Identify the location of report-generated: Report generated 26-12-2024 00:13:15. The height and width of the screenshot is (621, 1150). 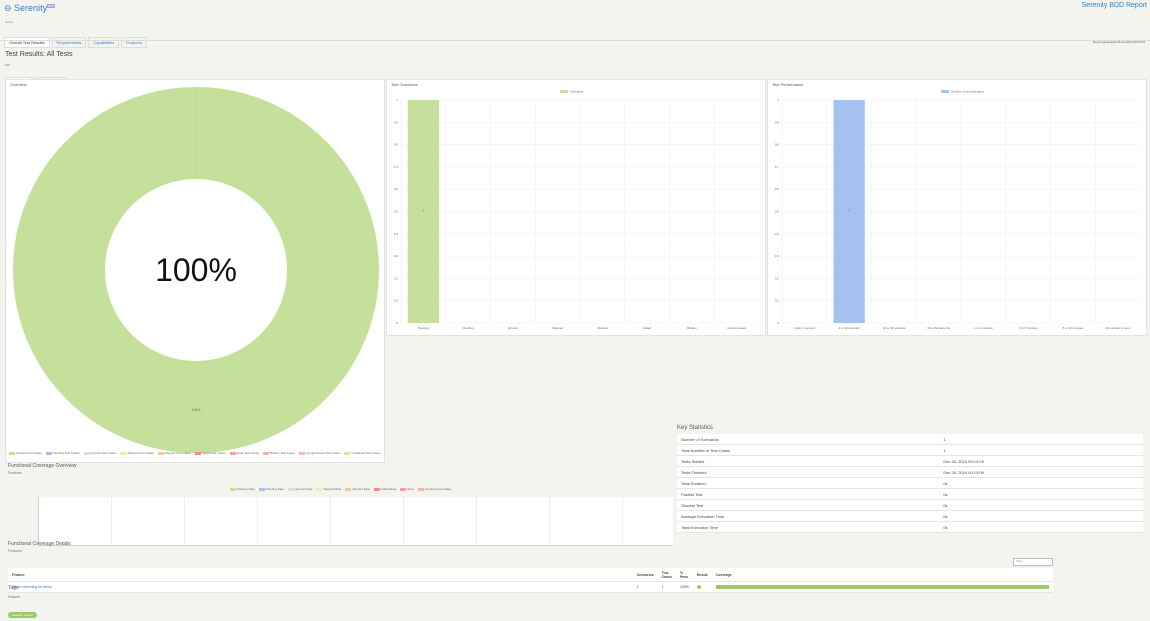
(1118, 42).